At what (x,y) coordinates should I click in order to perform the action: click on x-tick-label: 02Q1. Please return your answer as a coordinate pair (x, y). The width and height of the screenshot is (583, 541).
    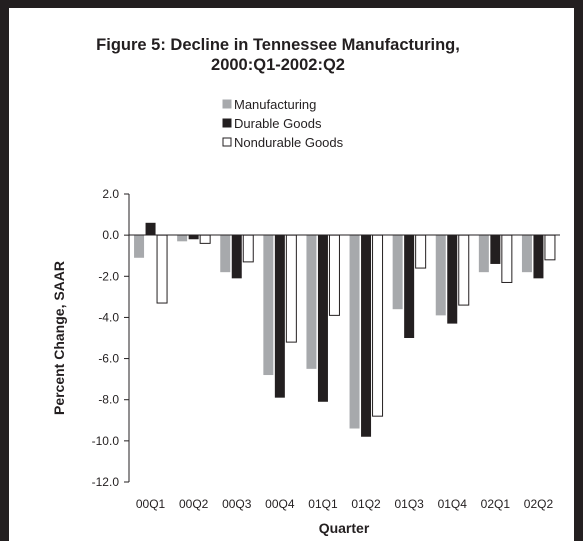
    Looking at the image, I should click on (496, 504).